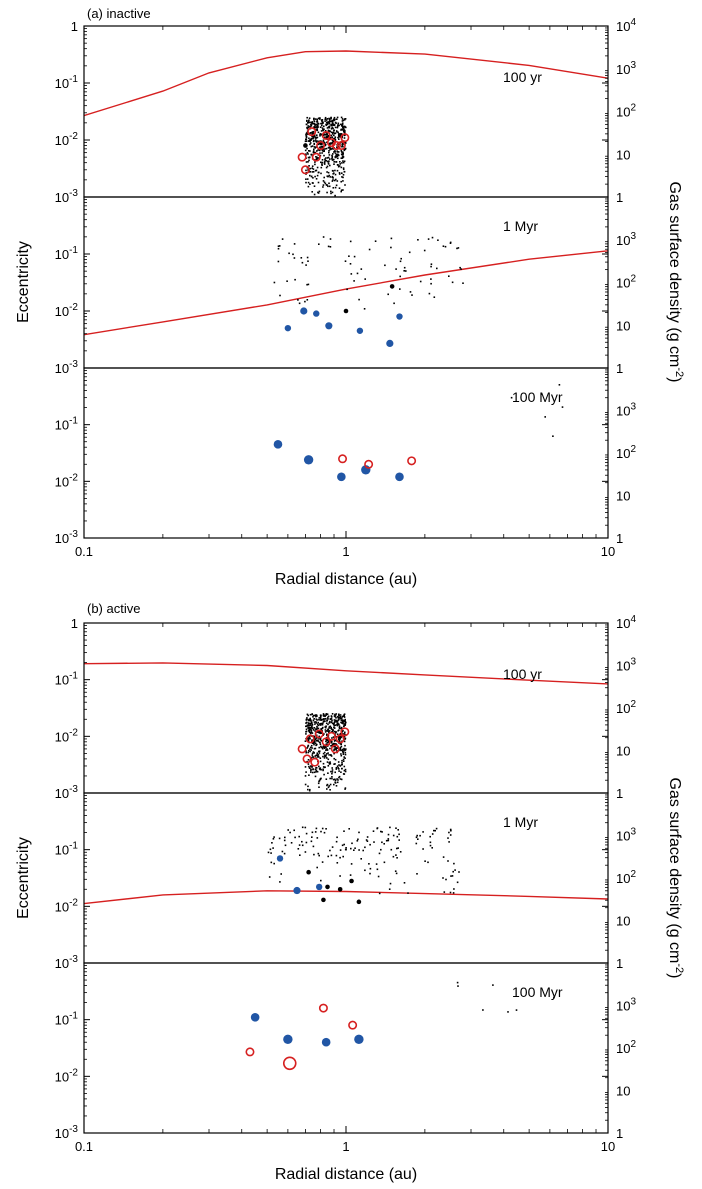 This screenshot has width=702, height=1189. Describe the element at coordinates (73, 79) in the screenshot. I see `tick-exponent: -1` at that location.